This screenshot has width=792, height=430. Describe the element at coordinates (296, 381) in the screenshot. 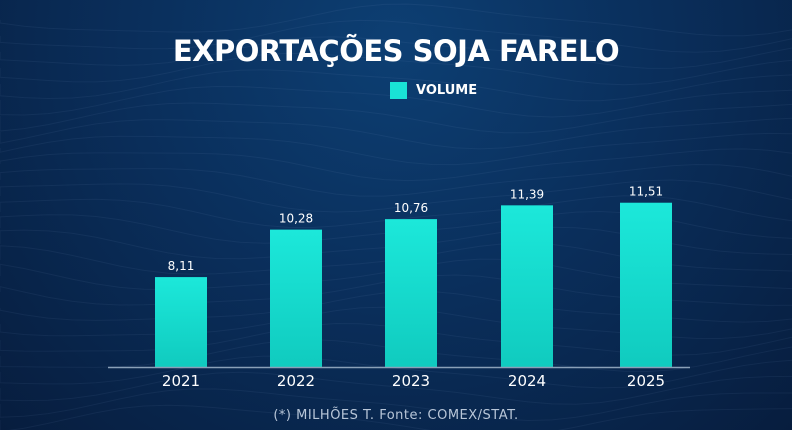

I see `x-tick-label: 2022` at that location.